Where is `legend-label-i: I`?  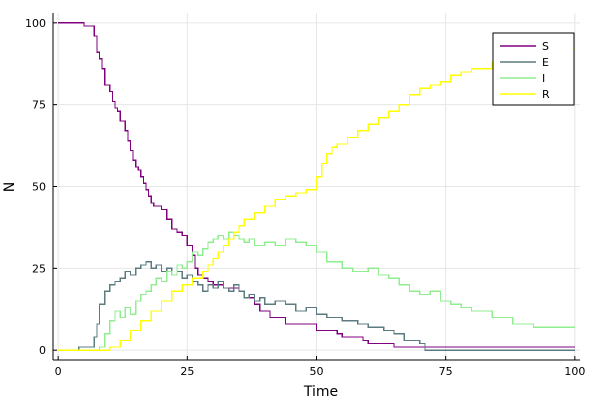 legend-label-i: I is located at coordinates (543, 78).